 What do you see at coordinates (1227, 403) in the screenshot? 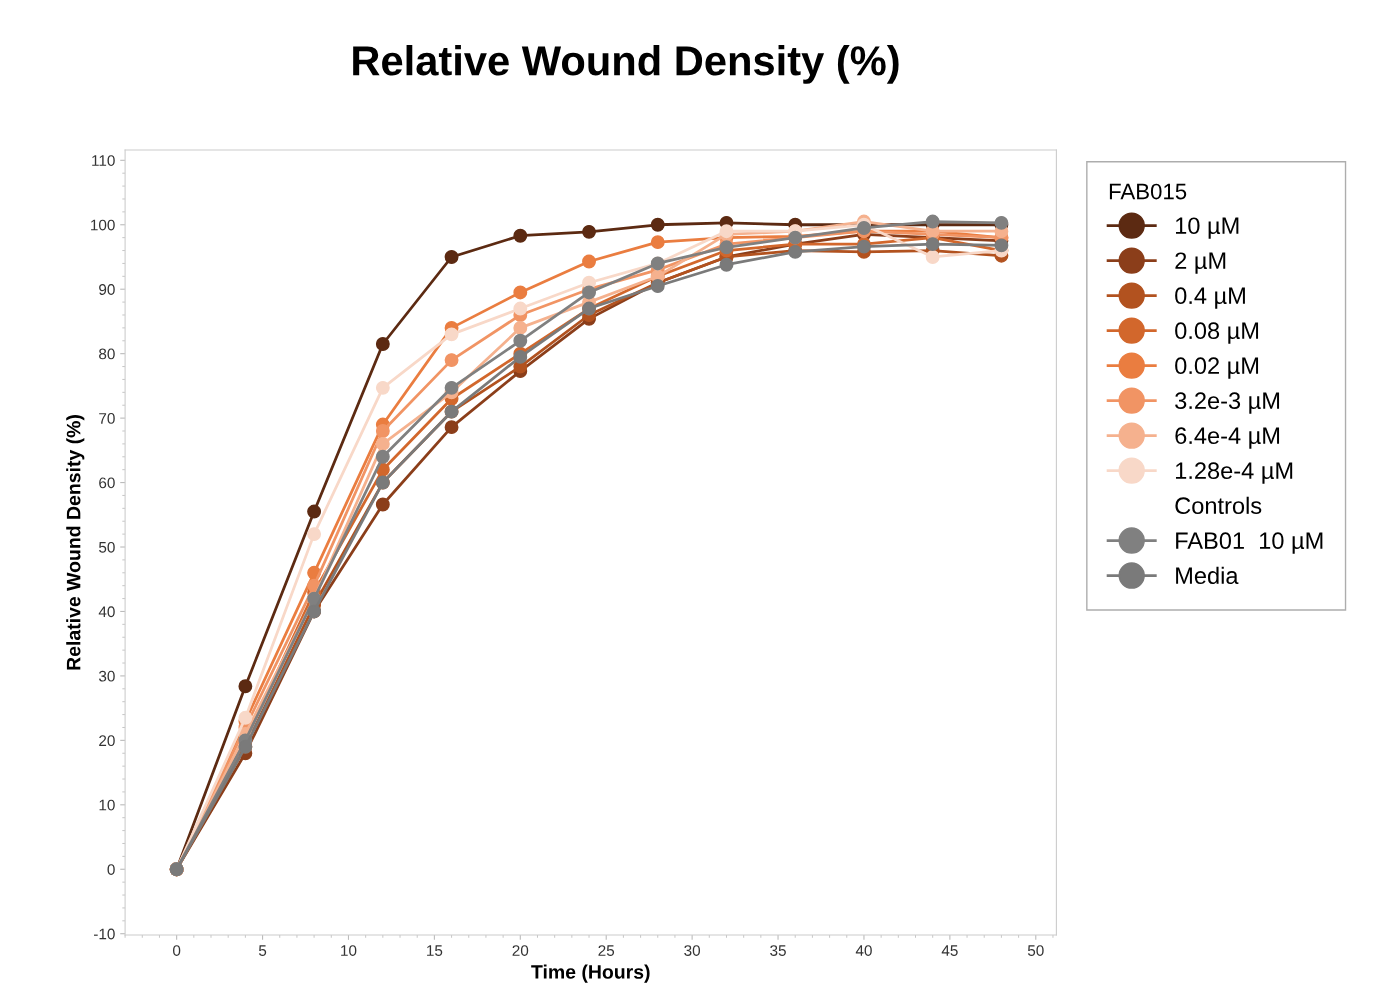
I see `legend-label: 3.2e-3 µM` at bounding box center [1227, 403].